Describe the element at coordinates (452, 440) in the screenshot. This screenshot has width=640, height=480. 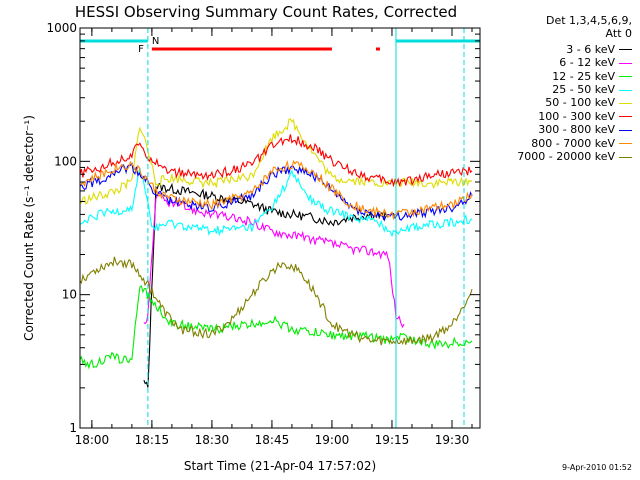
I see `x-tick-label-6: 19:30` at that location.